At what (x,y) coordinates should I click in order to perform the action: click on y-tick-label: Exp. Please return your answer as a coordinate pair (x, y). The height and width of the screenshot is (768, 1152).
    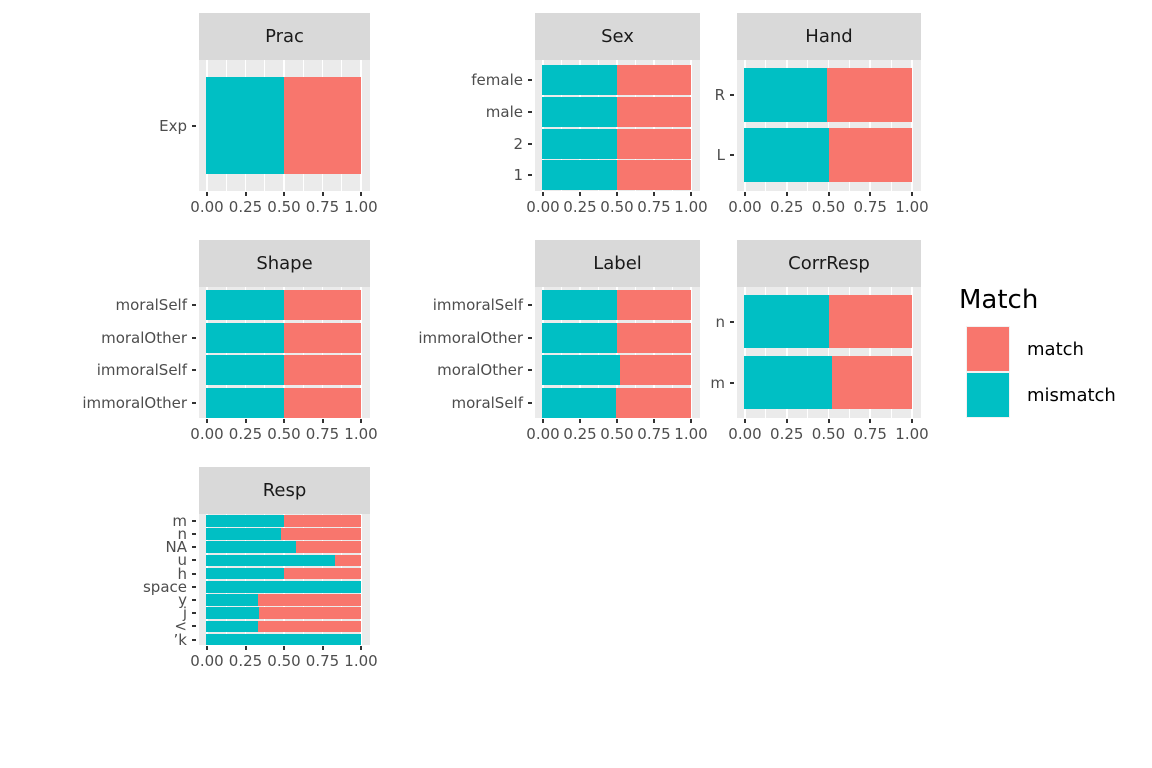
    Looking at the image, I should click on (173, 125).